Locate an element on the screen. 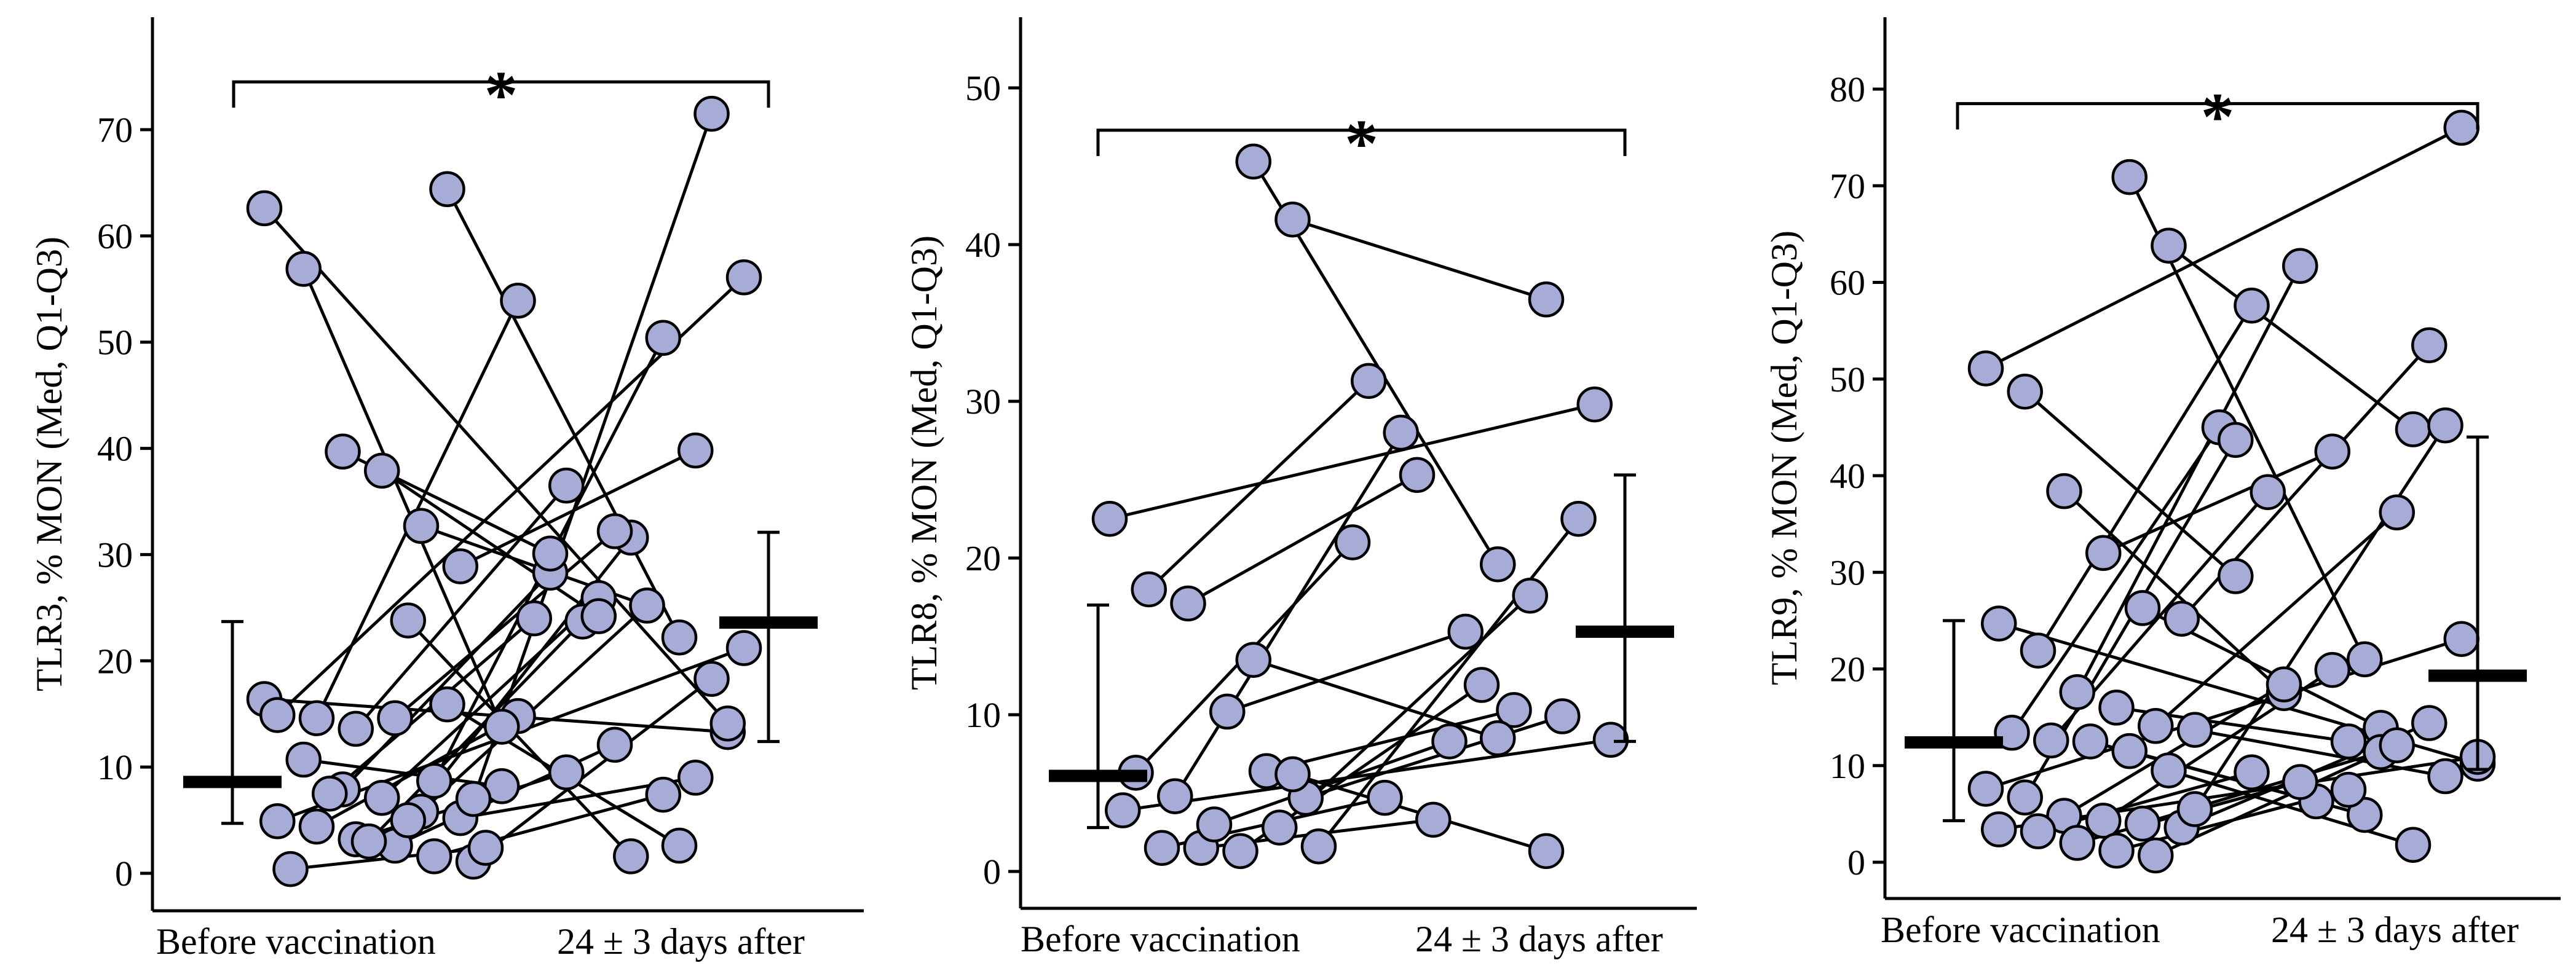 Image resolution: width=2576 pixels, height=979 pixels. tlr3-y-tick-label: 0 is located at coordinates (124, 874).